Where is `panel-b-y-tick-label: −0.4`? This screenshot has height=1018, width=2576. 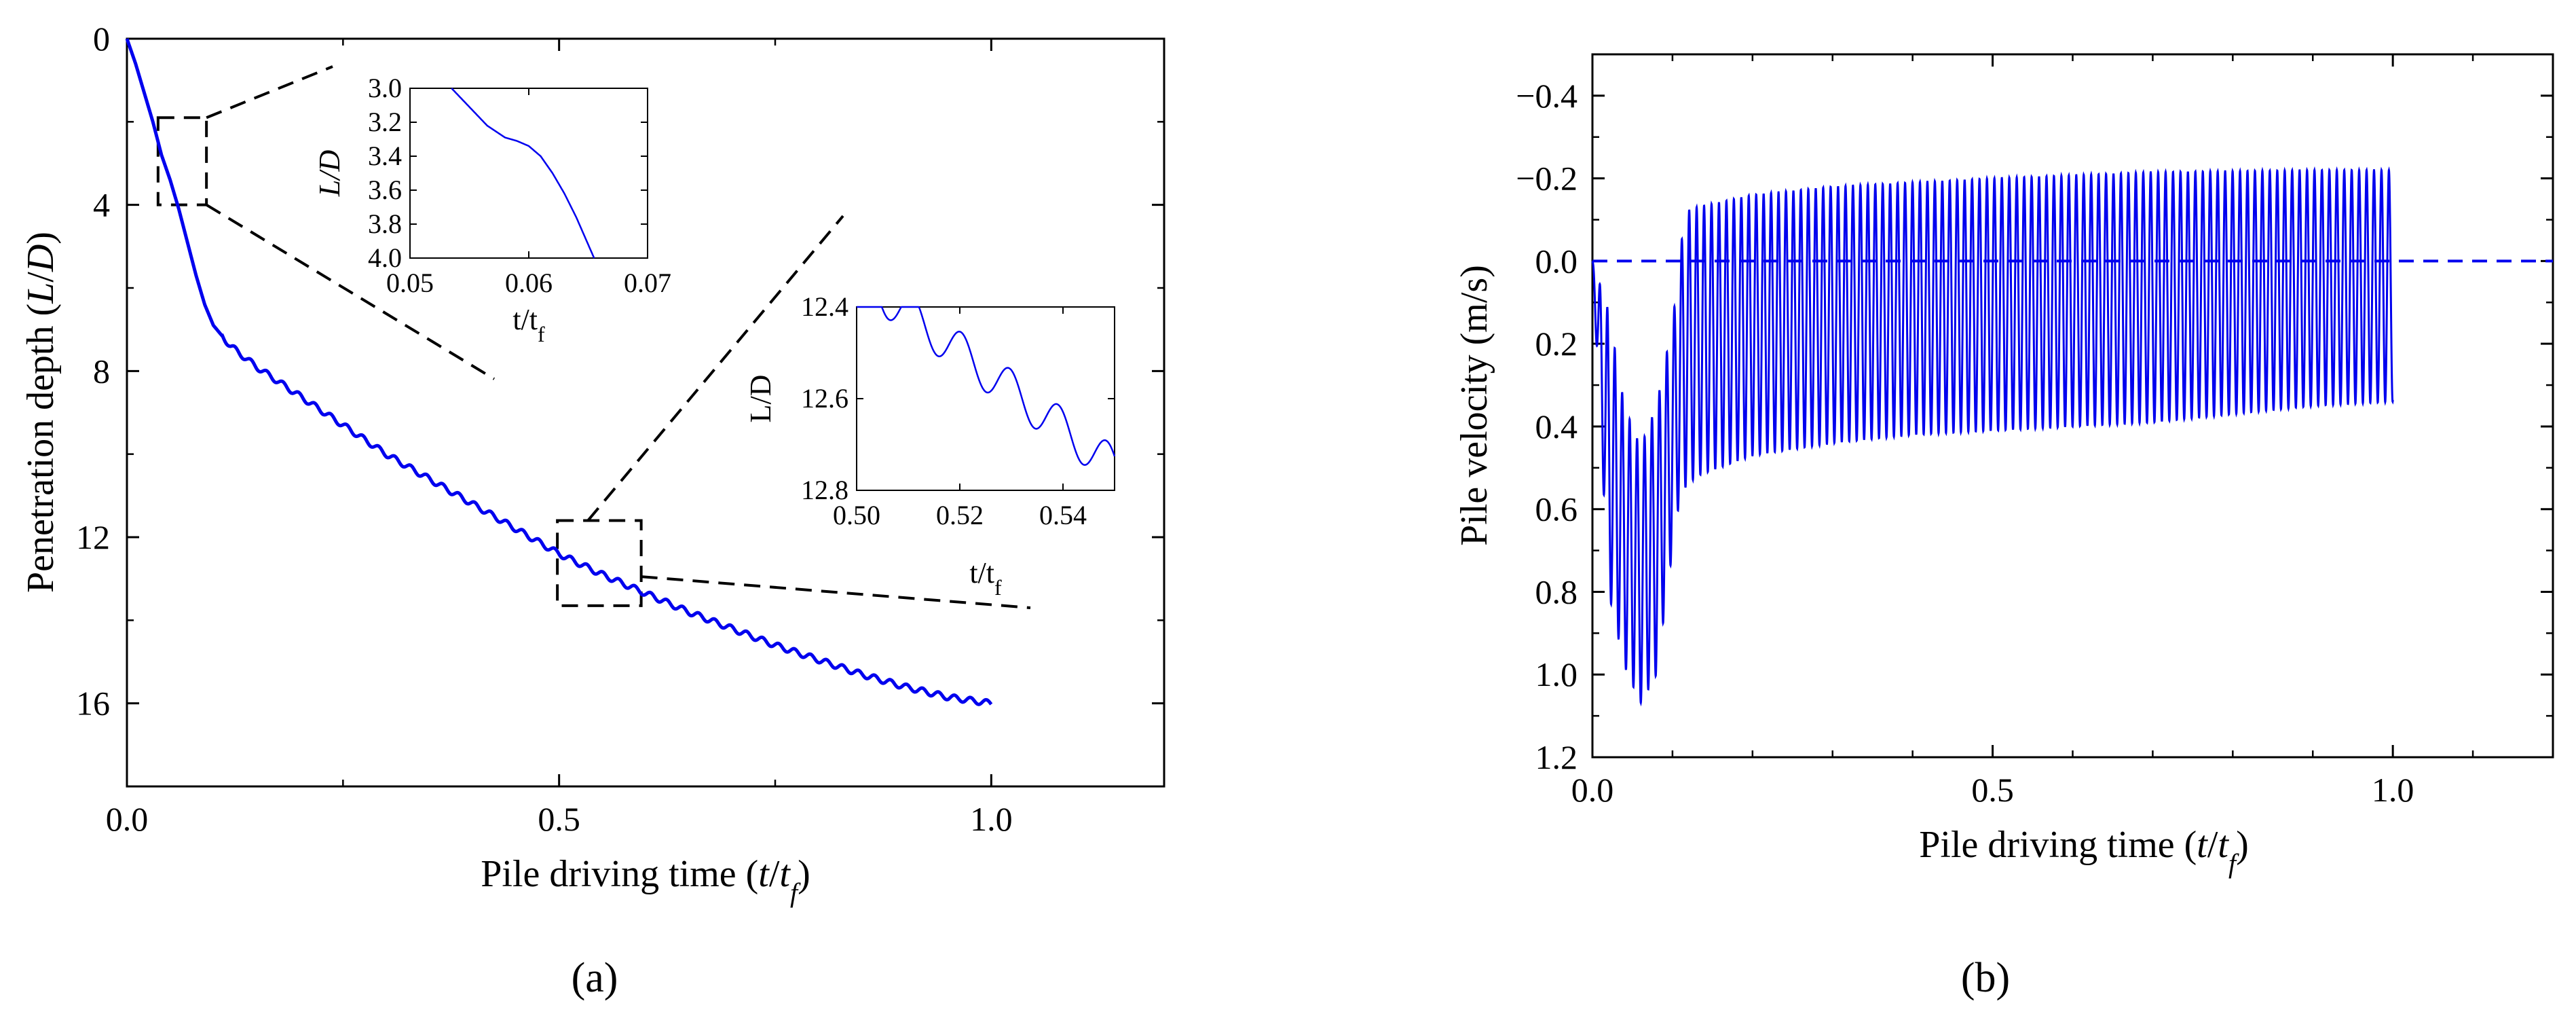
panel-b-y-tick-label: −0.4 is located at coordinates (1547, 96).